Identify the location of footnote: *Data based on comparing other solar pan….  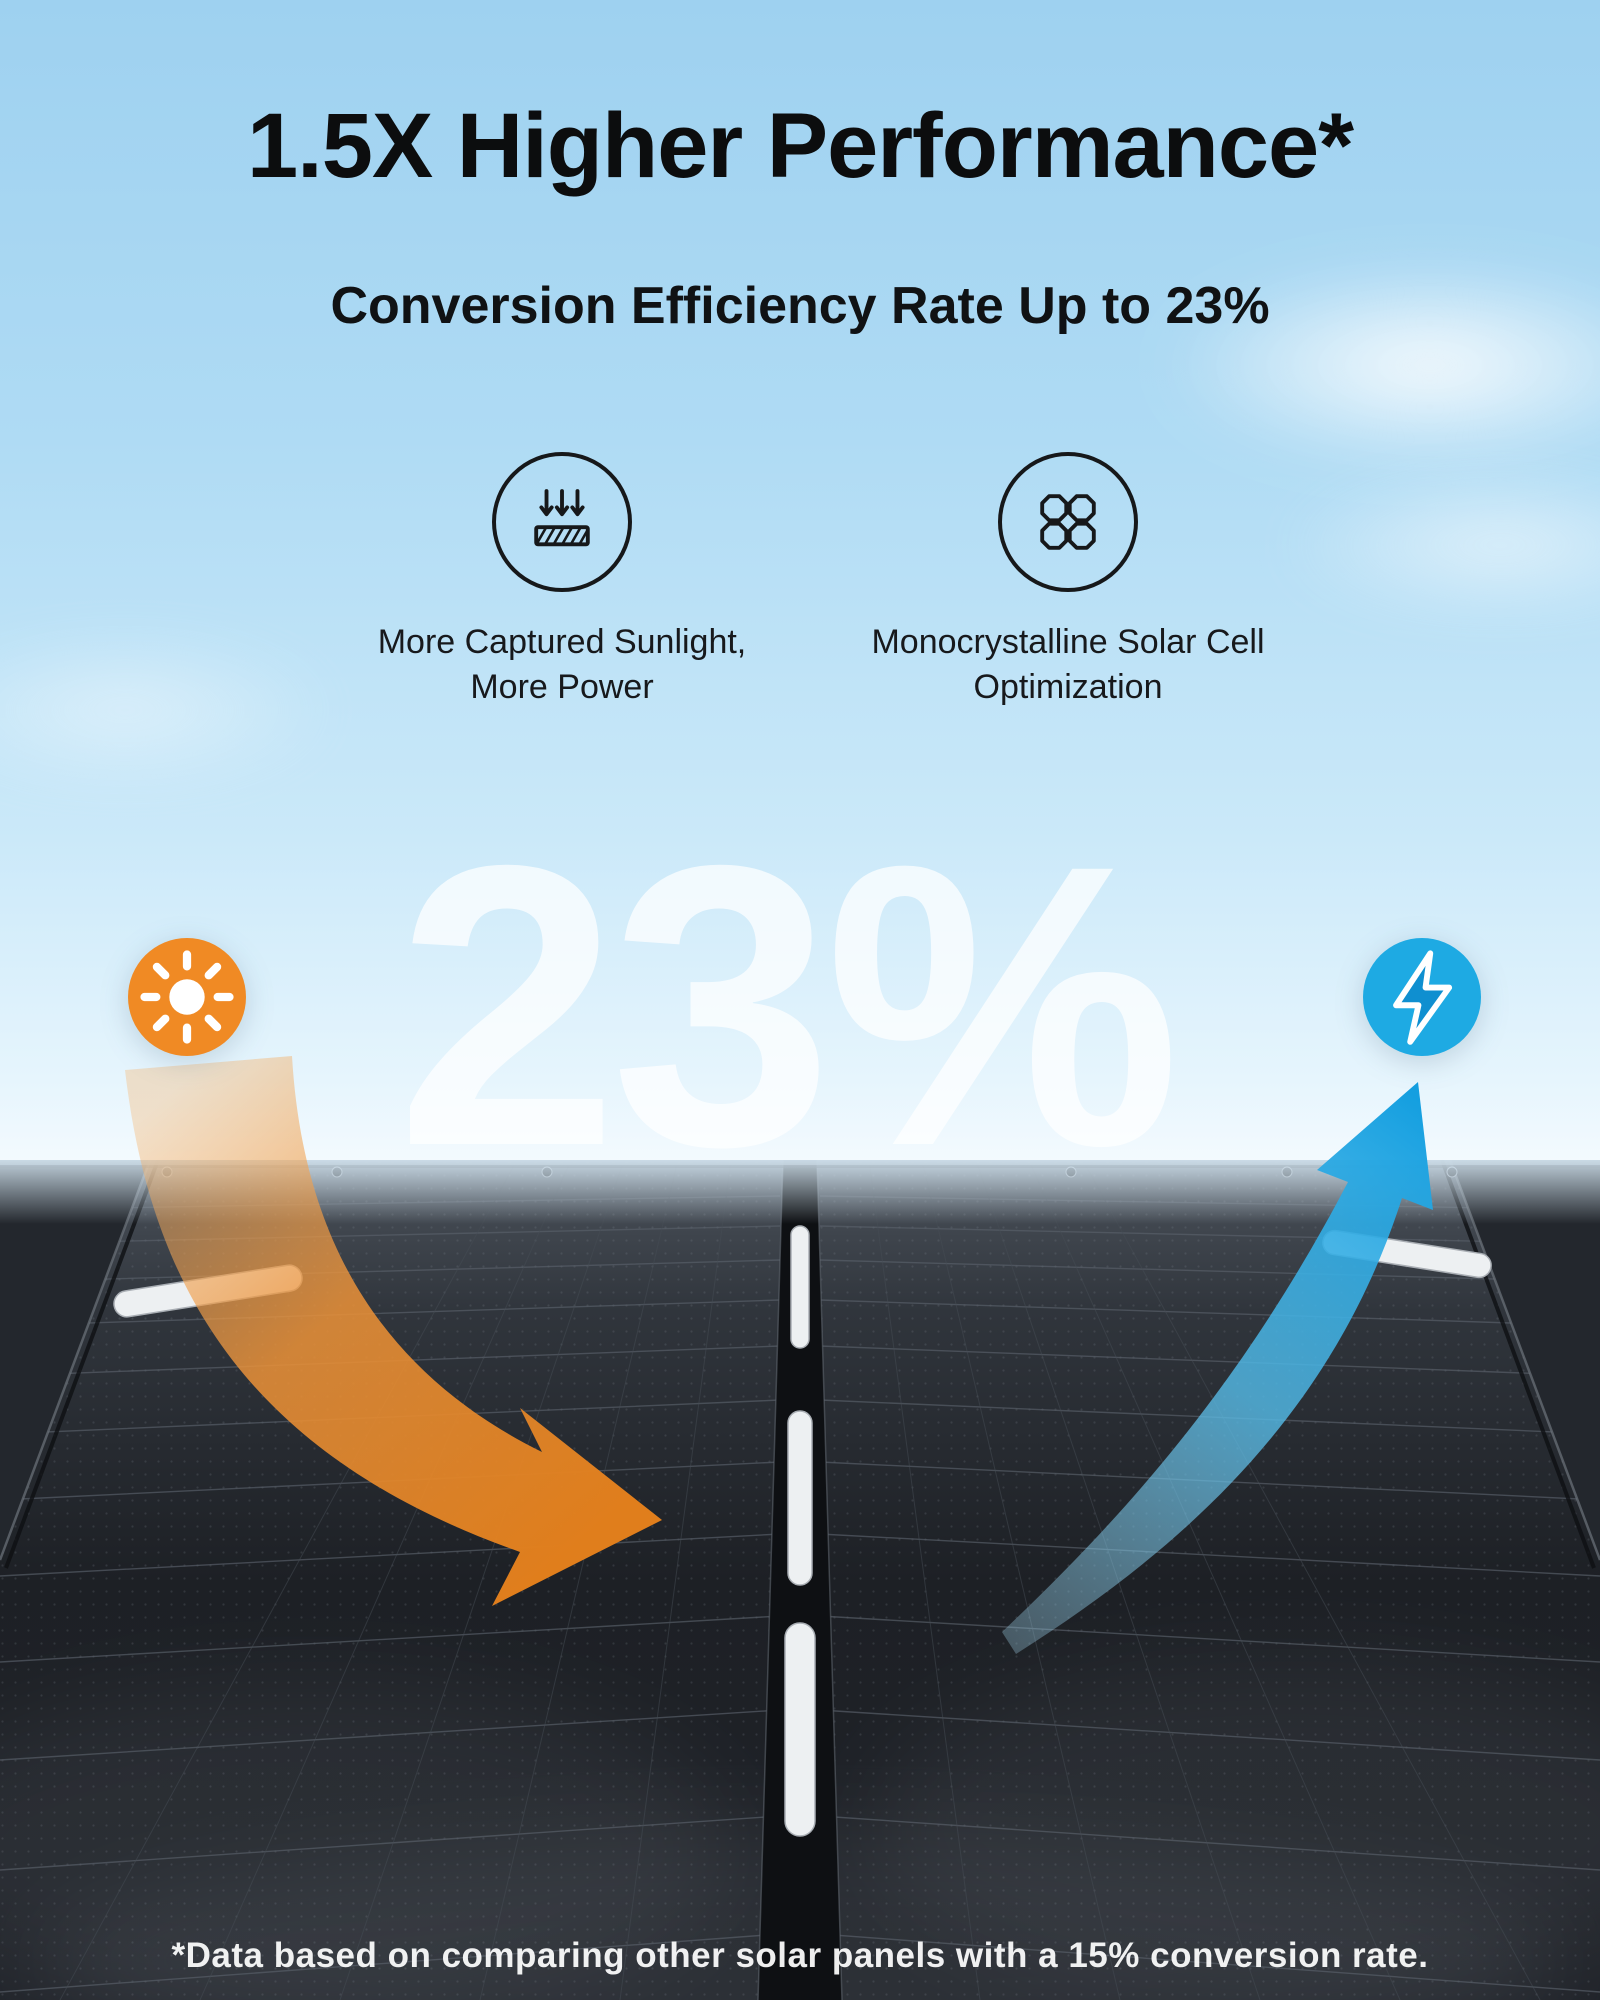
(800, 1955).